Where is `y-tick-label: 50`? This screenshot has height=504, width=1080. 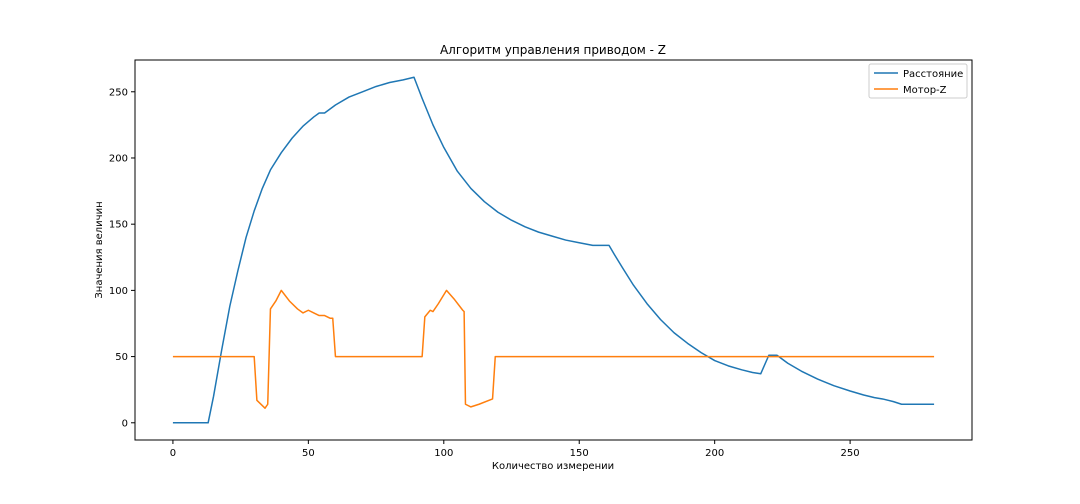 y-tick-label: 50 is located at coordinates (121, 357).